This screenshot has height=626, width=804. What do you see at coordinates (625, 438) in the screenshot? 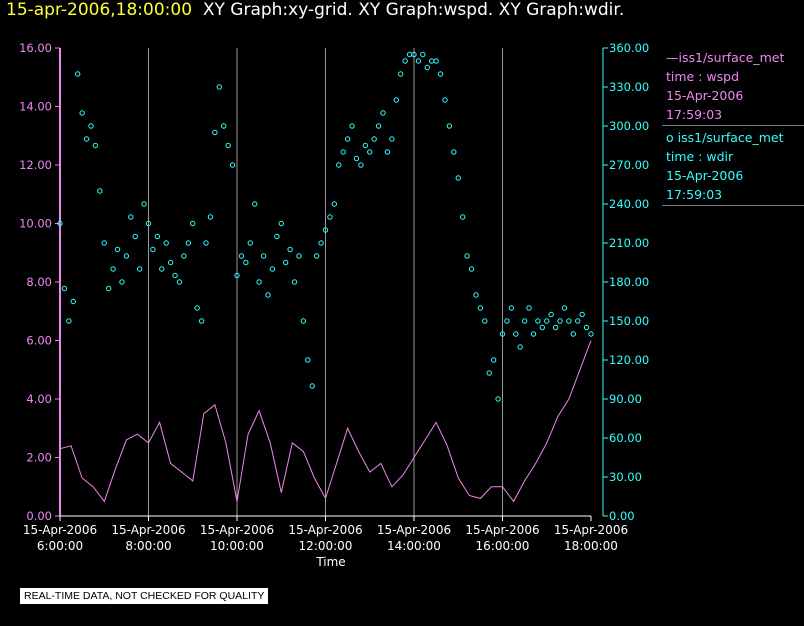
I see `right-tick-label: 60.00` at bounding box center [625, 438].